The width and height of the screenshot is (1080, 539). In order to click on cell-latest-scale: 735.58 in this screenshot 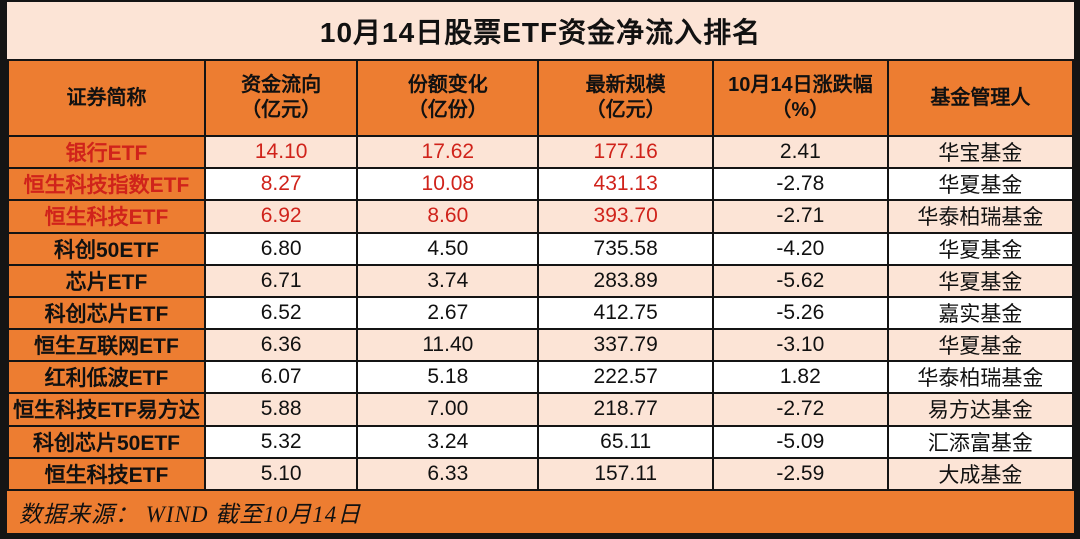, I will do `click(625, 248)`.